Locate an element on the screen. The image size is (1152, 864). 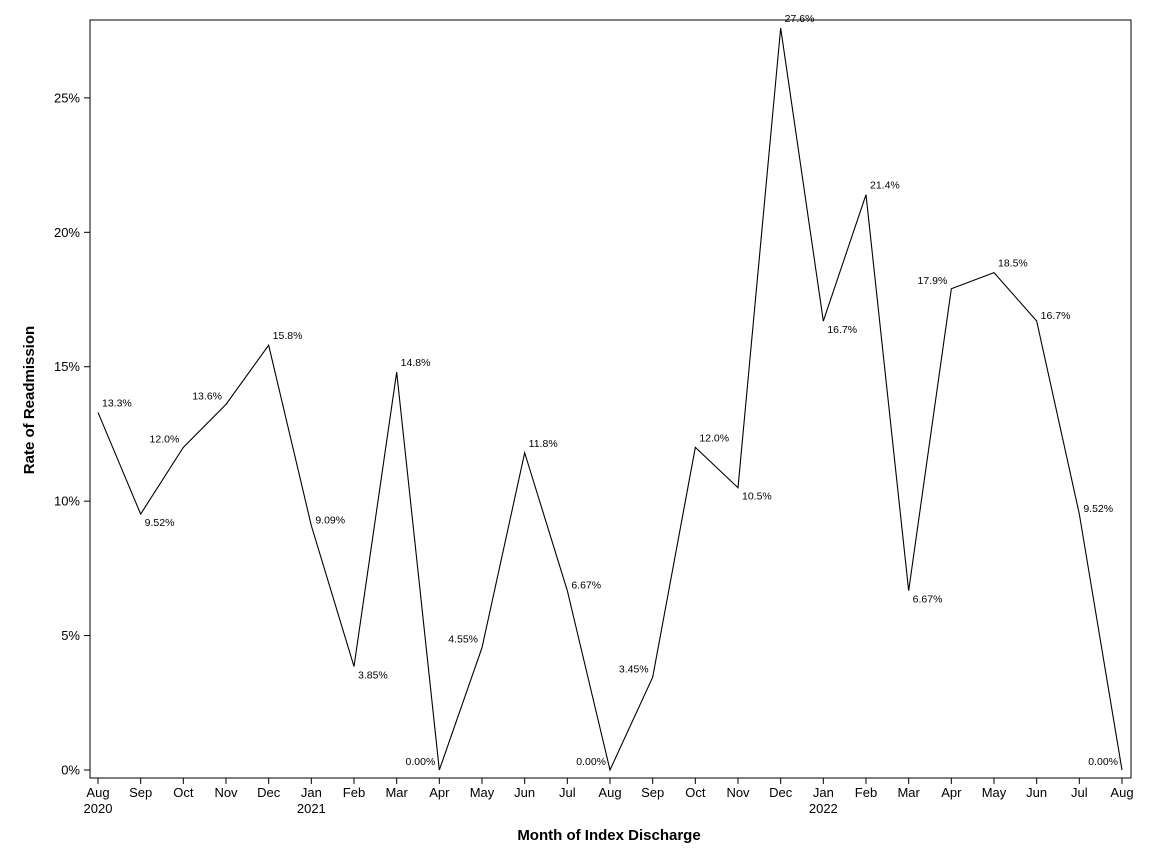
x-year-label: 2022 is located at coordinates (823, 808).